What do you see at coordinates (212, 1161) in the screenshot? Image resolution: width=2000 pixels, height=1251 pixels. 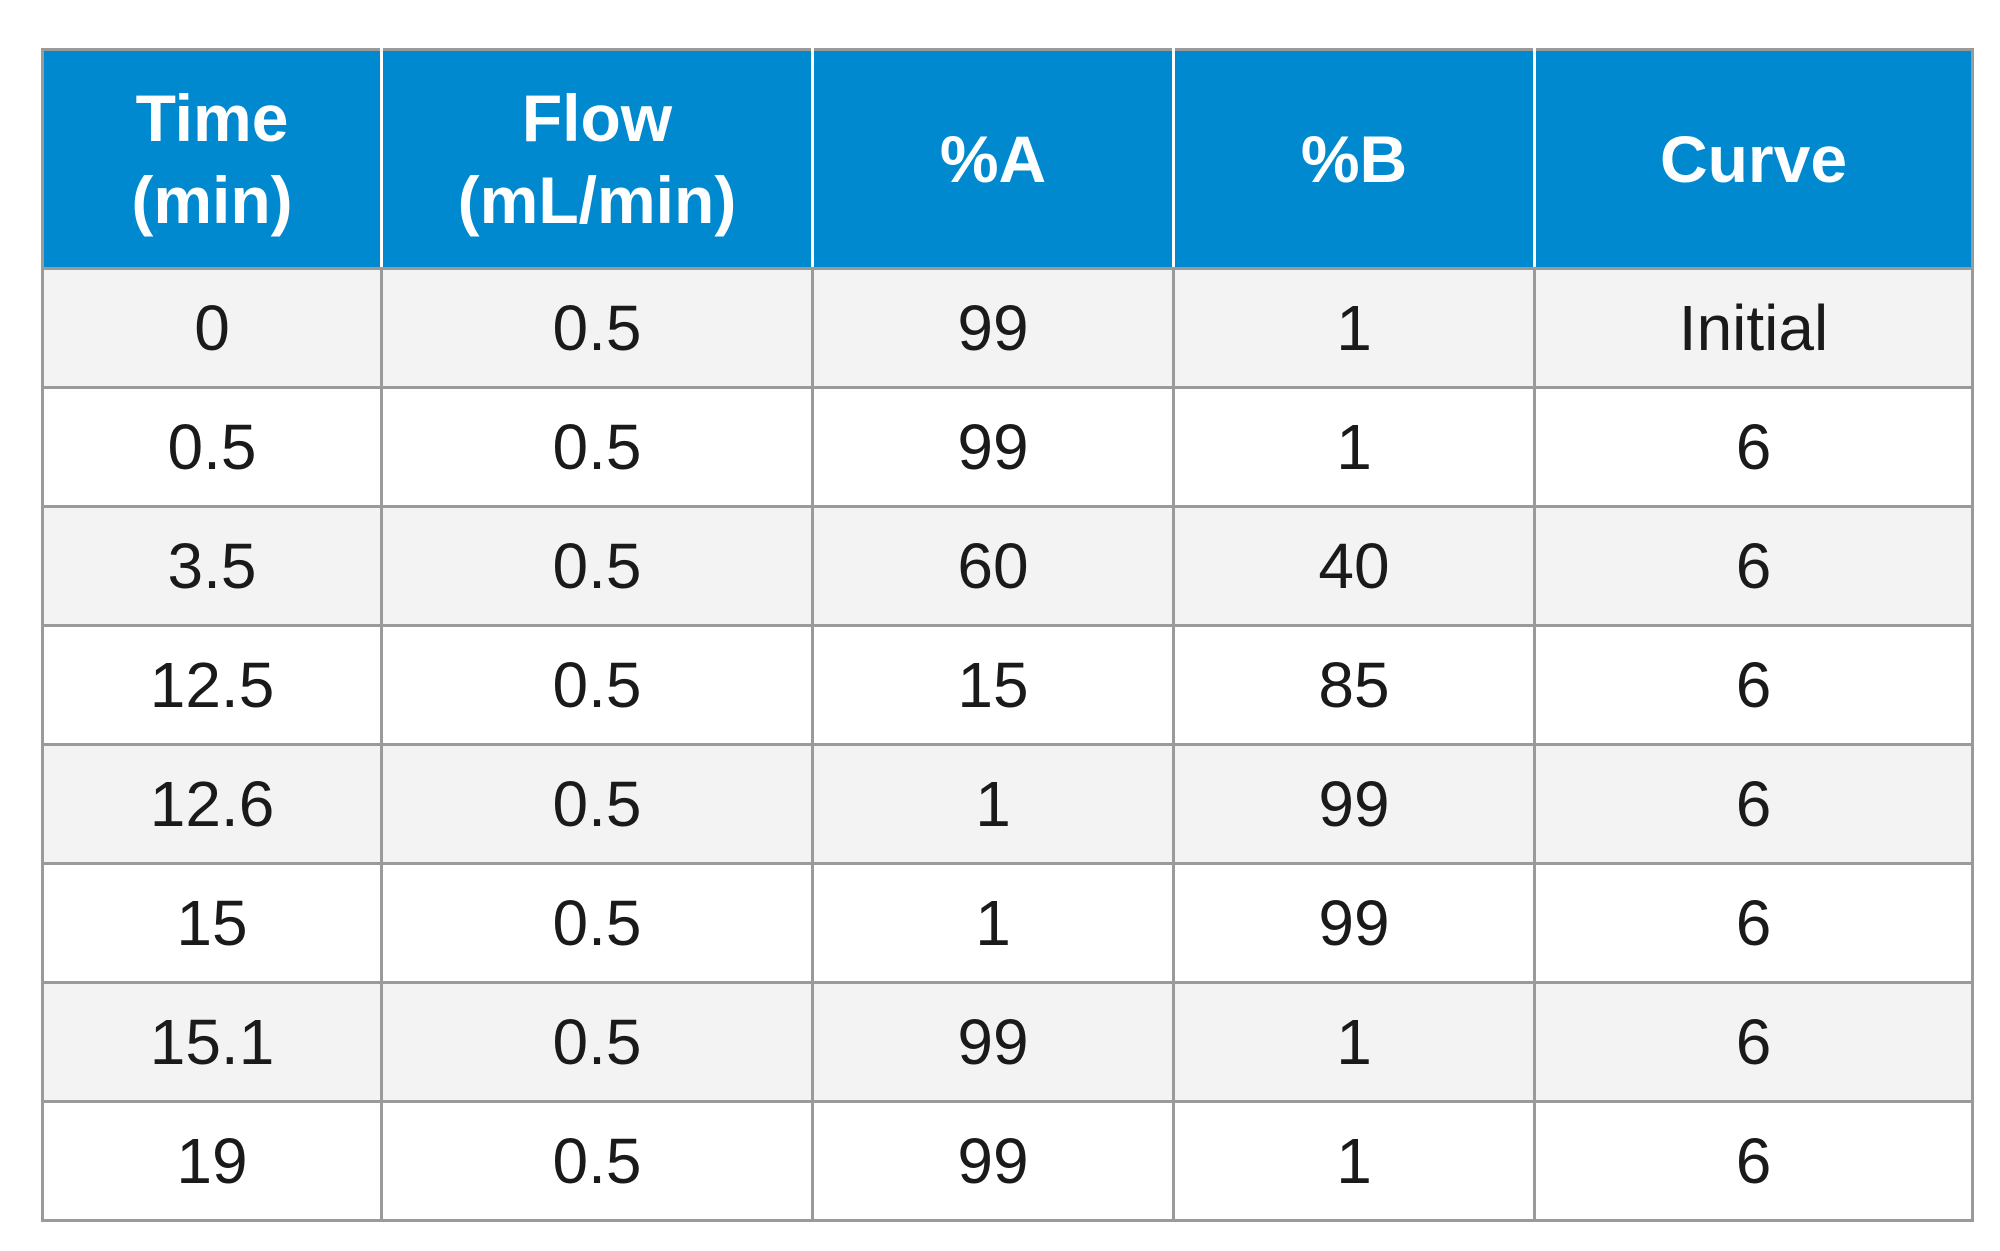 I see `cell-time: 19` at bounding box center [212, 1161].